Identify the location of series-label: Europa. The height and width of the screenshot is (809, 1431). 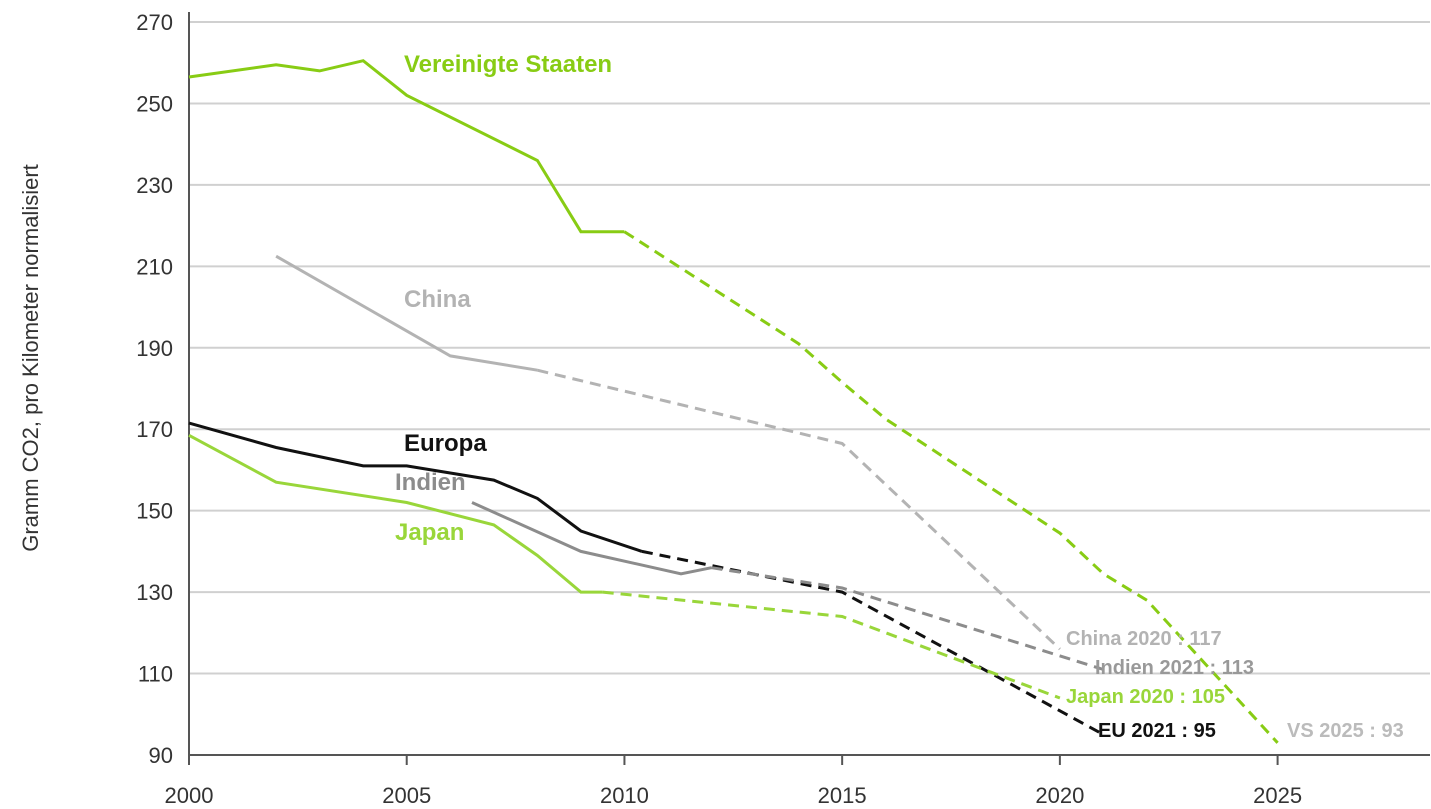
(445, 443).